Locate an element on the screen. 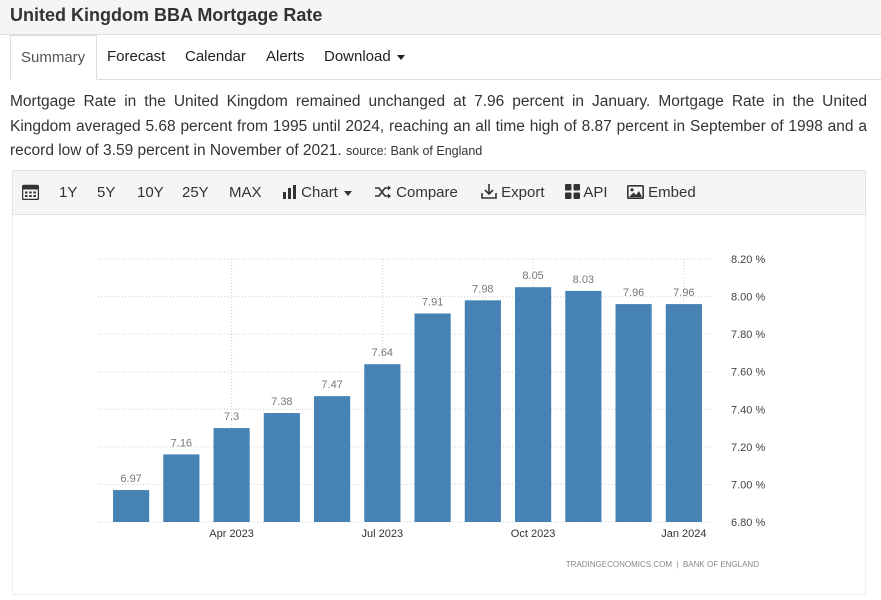 The image size is (881, 600). data-label: 8.05 is located at coordinates (532, 276).